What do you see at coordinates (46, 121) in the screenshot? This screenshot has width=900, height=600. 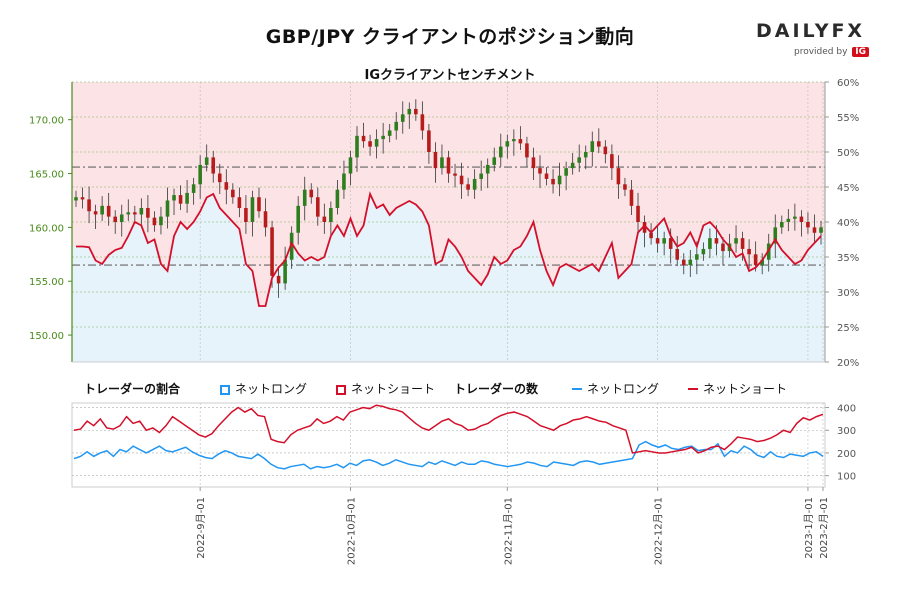 I see `price-tick-label: 170.00` at bounding box center [46, 121].